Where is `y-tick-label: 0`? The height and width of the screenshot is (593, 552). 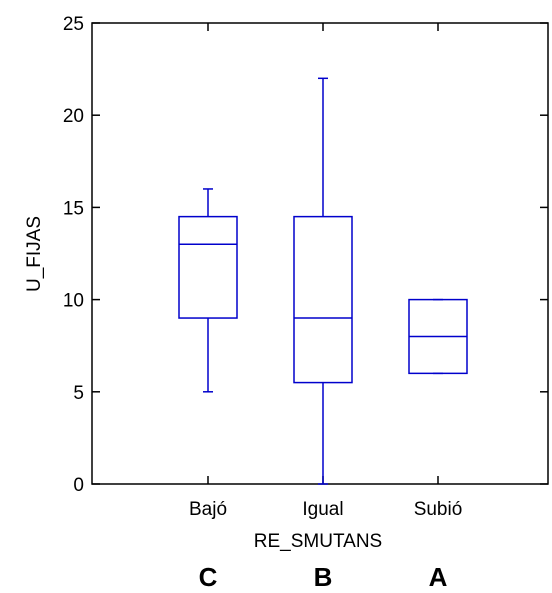
y-tick-label: 0 is located at coordinates (78, 485).